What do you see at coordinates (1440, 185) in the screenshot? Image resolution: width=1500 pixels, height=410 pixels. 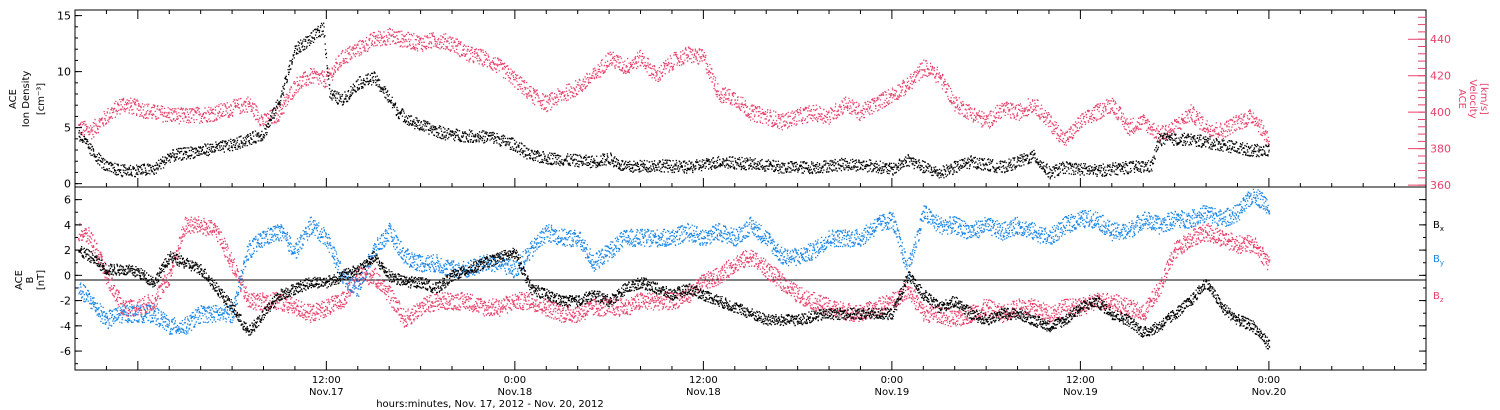 I see `velocity-tick-label: 360` at bounding box center [1440, 185].